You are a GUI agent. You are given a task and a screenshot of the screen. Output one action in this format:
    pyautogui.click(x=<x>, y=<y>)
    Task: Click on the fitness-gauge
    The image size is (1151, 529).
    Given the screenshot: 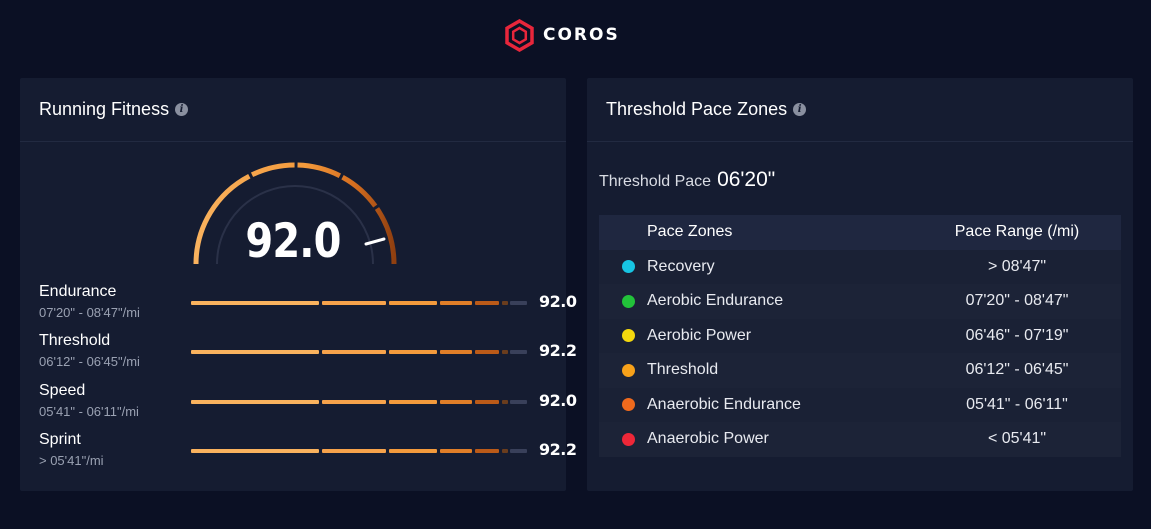 What is the action you would take?
    pyautogui.click(x=295, y=213)
    